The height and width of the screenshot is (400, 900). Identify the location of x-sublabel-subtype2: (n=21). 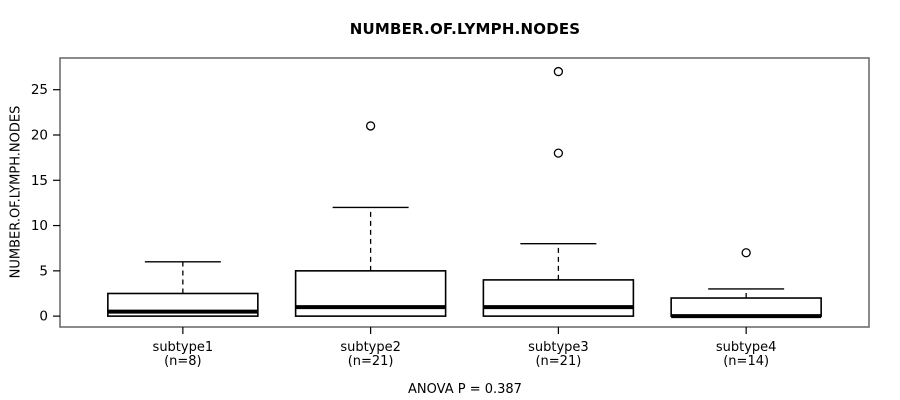
(371, 361).